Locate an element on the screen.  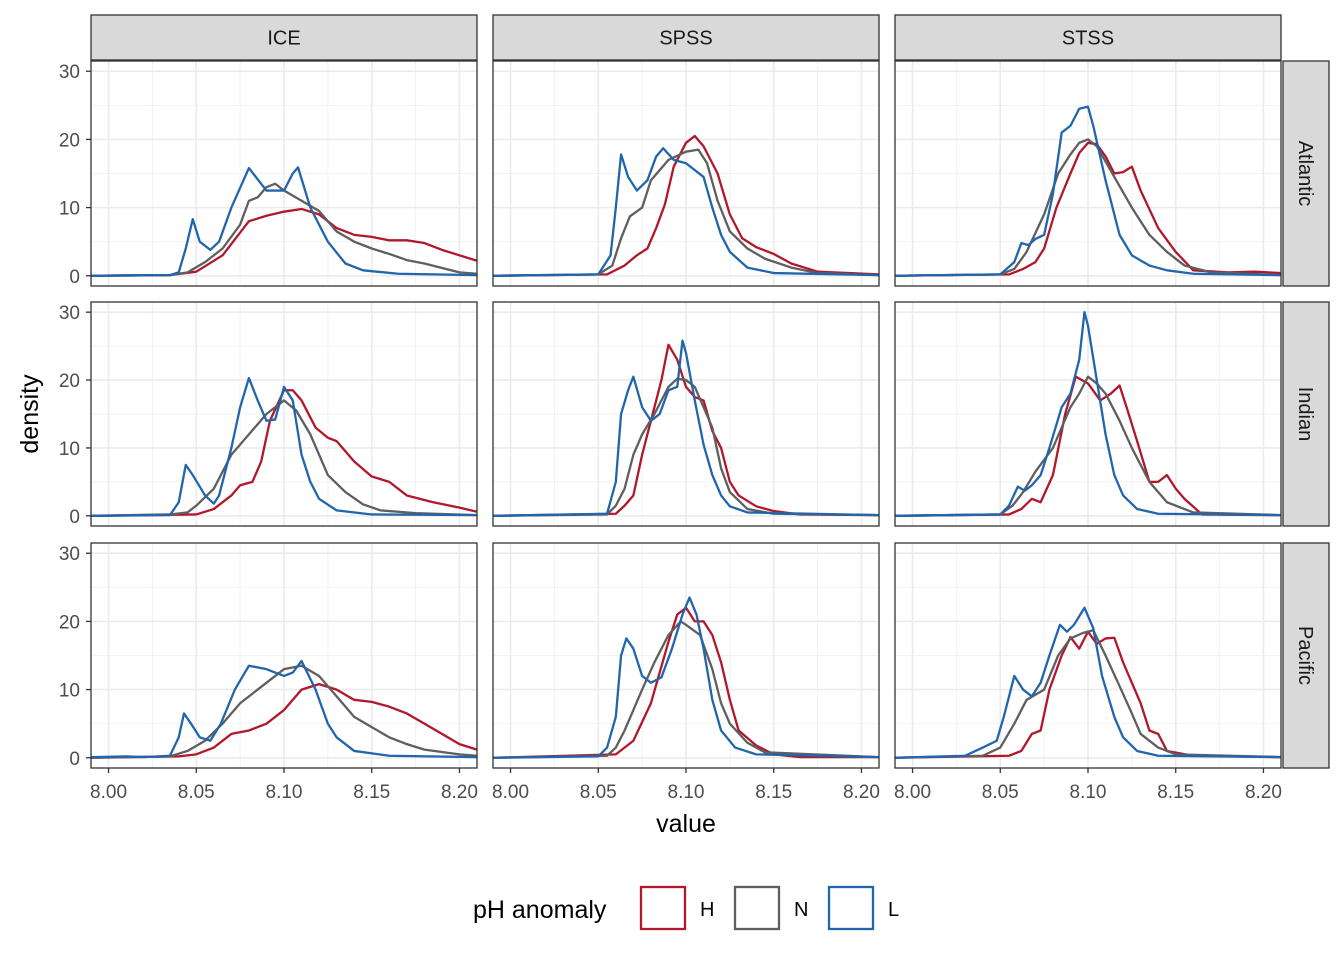
strip-row-label: Indian is located at coordinates (1305, 414).